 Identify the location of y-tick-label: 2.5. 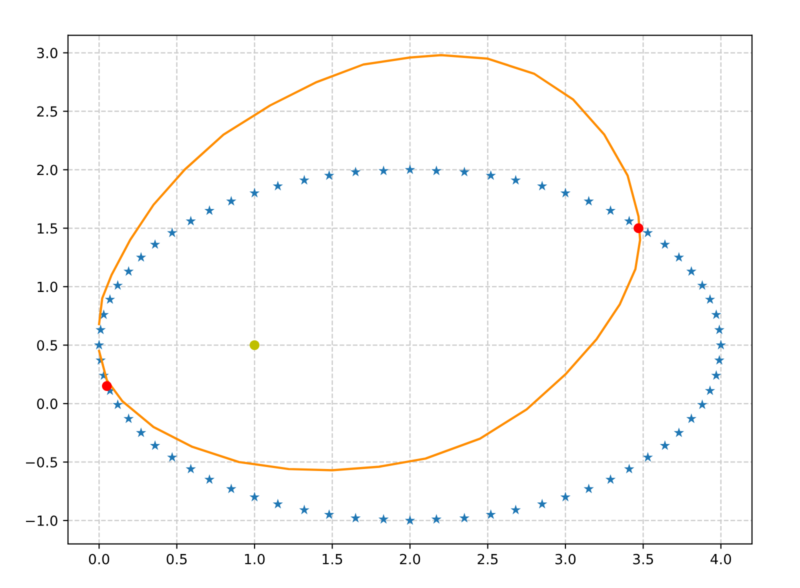
(47, 111).